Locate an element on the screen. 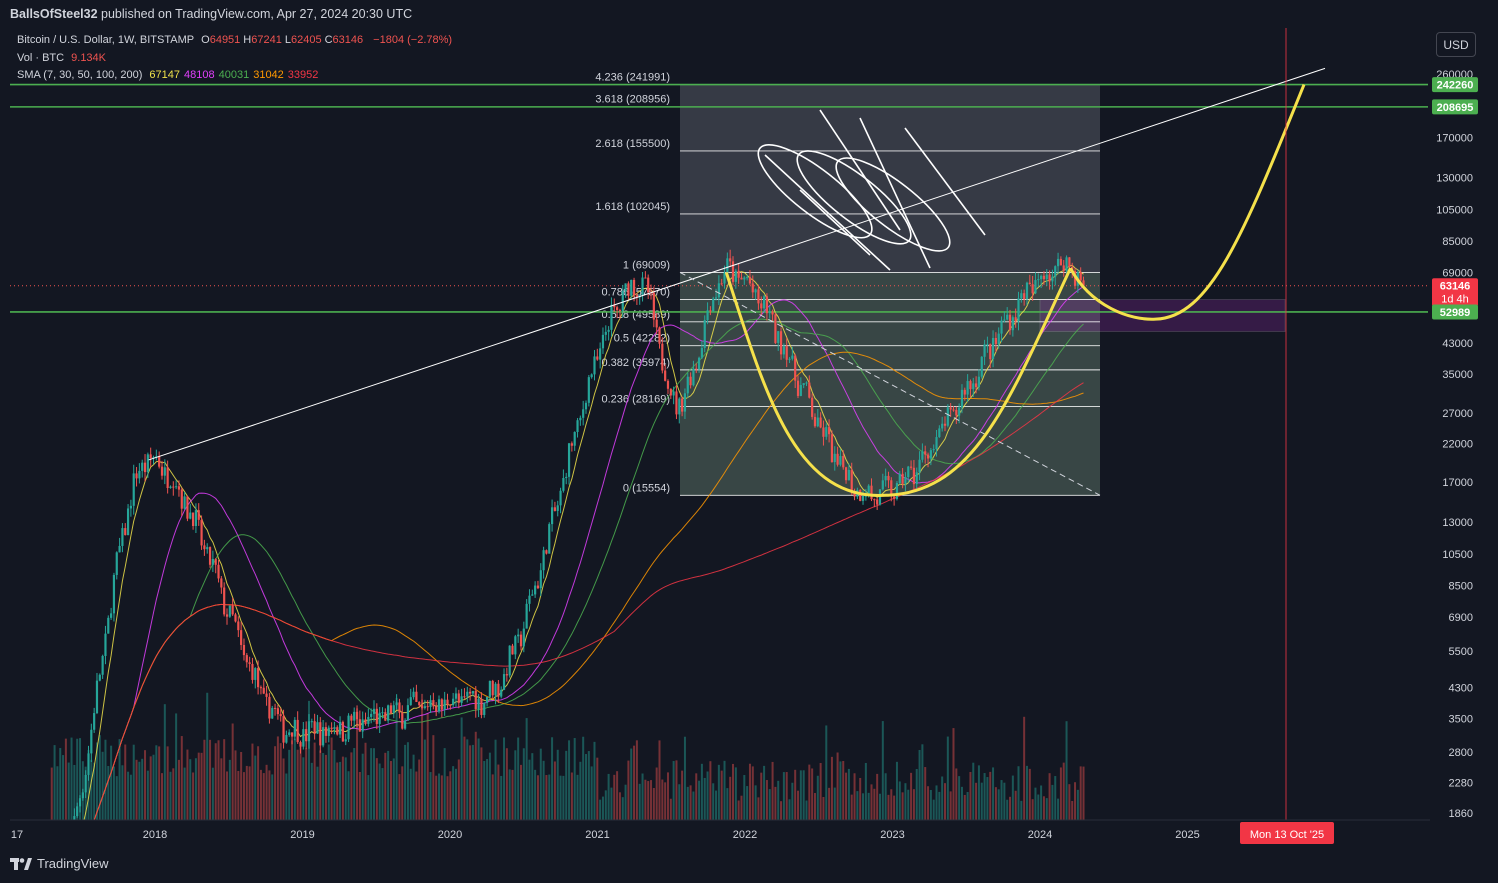 The height and width of the screenshot is (883, 1498). handle-projection-curve is located at coordinates (1187, 202).